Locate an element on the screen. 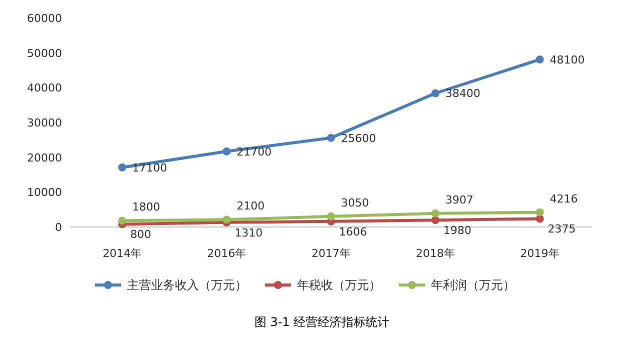  legend-label: 年税收（万元） is located at coordinates (339, 285).